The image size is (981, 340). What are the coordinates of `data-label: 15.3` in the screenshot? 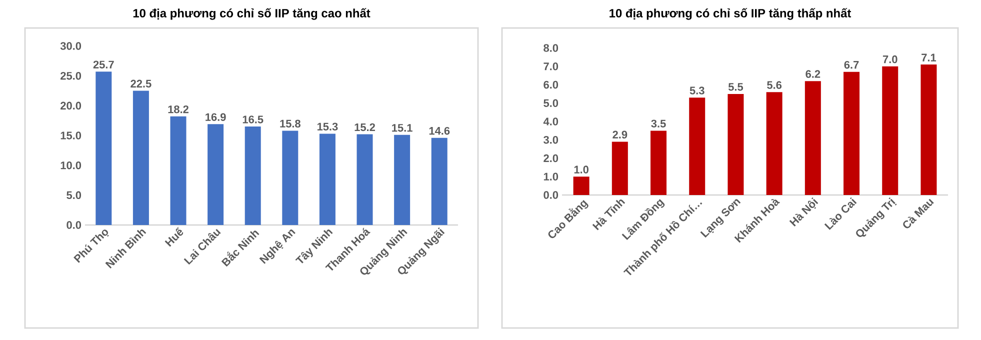 It's located at (327, 126).